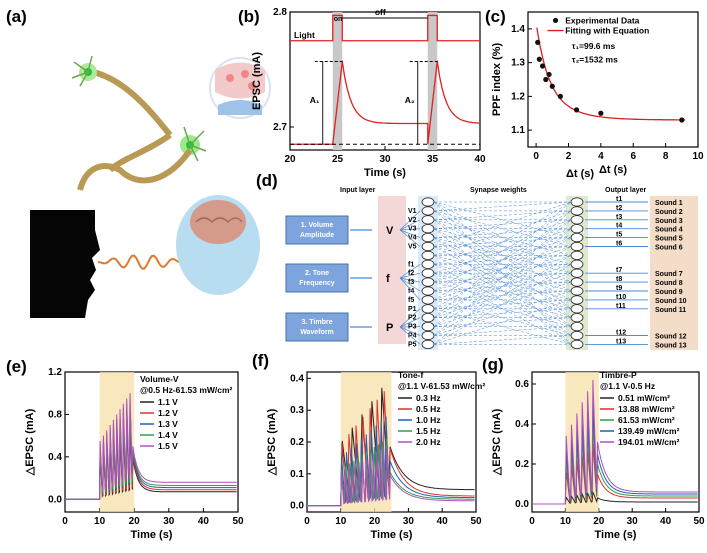  What do you see at coordinates (649, 431) in the screenshot?
I see `legend-entry: 139.49 mW/cm²` at bounding box center [649, 431].